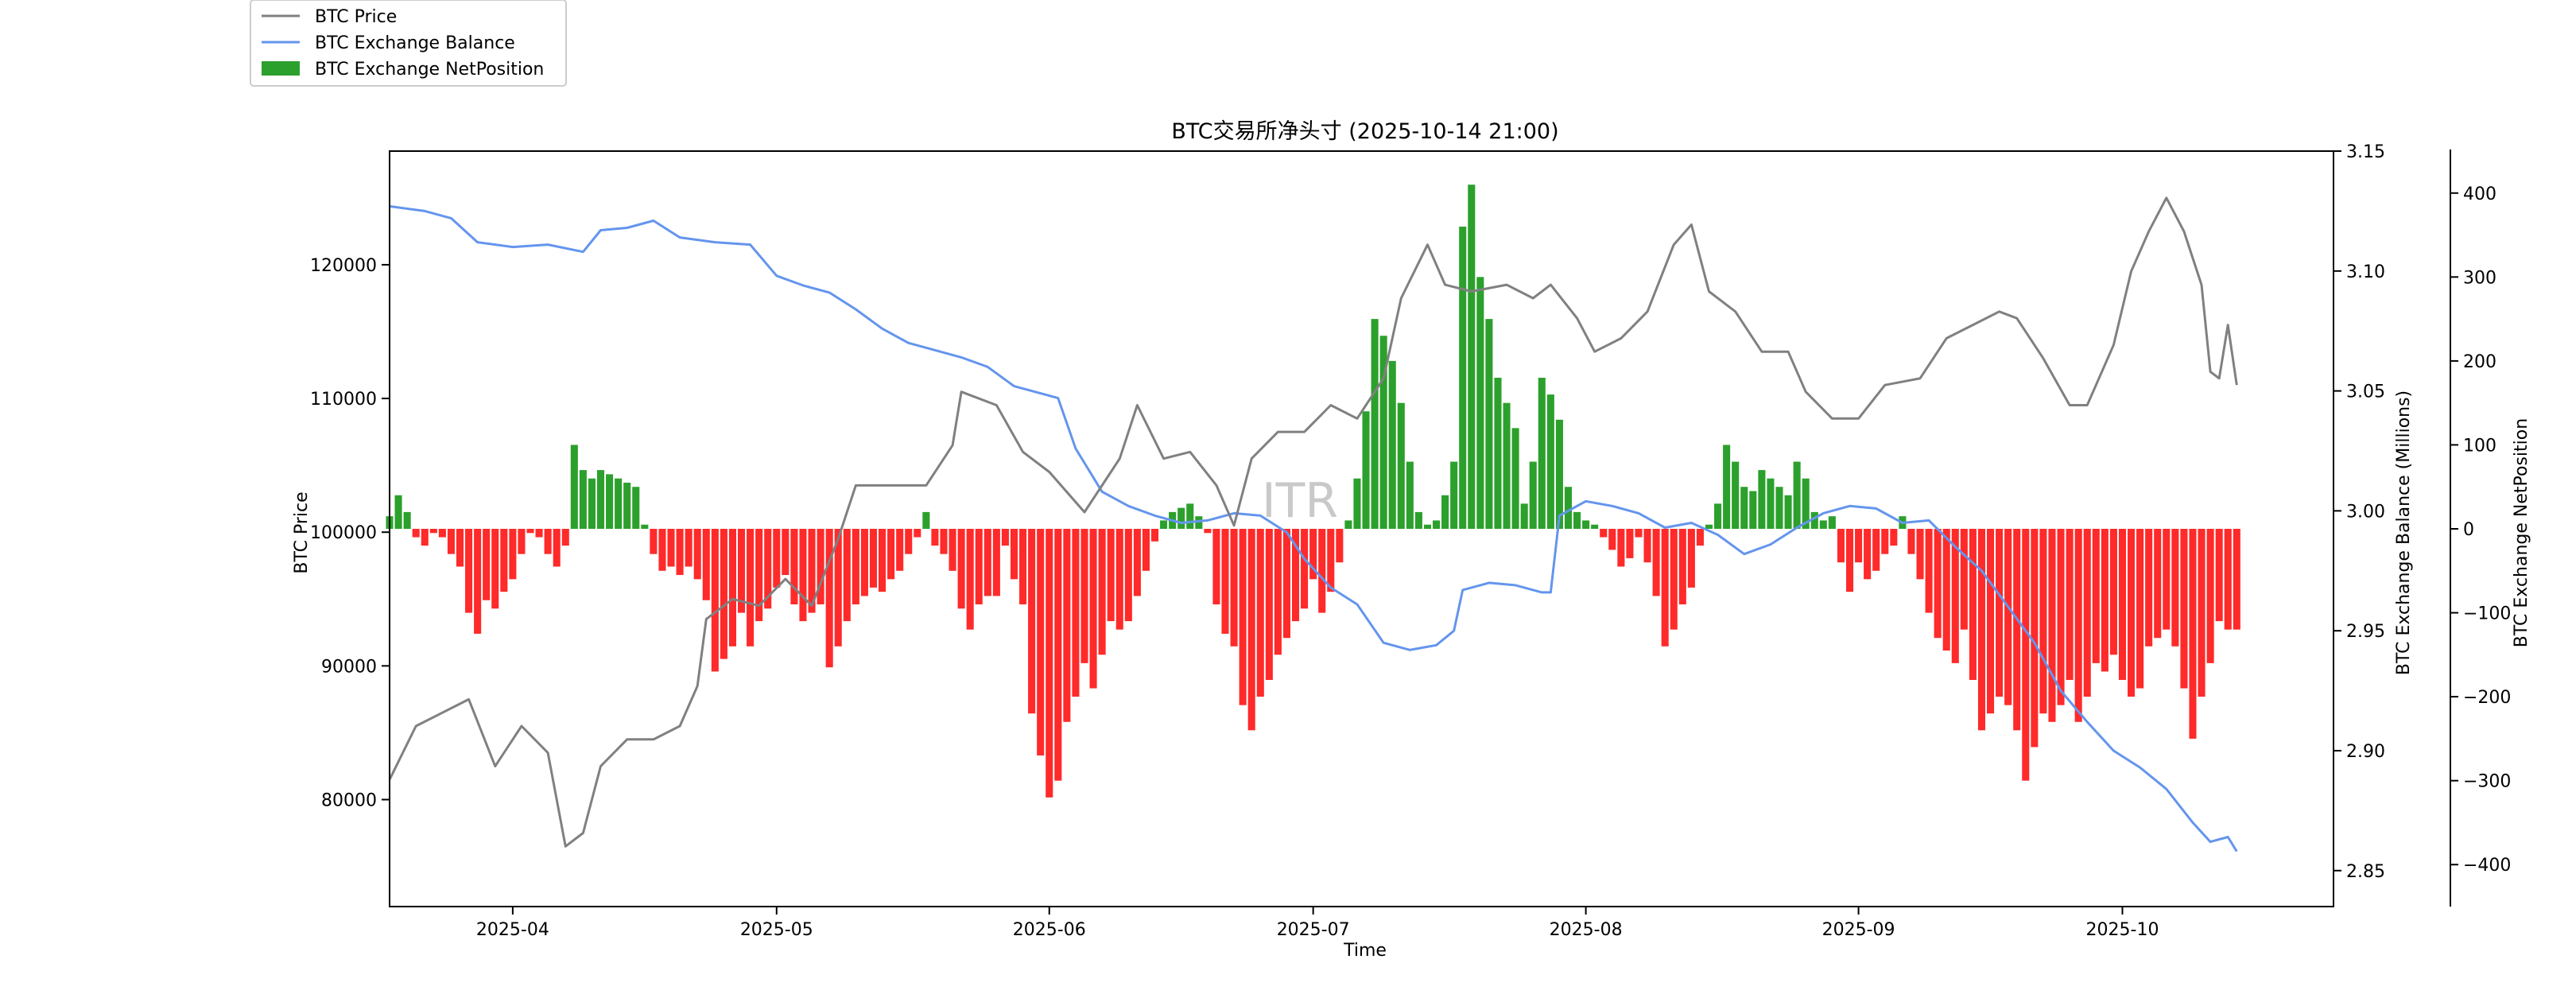 This screenshot has height=1002, width=2576. I want to click on balance-tick-label: 3.05, so click(2365, 392).